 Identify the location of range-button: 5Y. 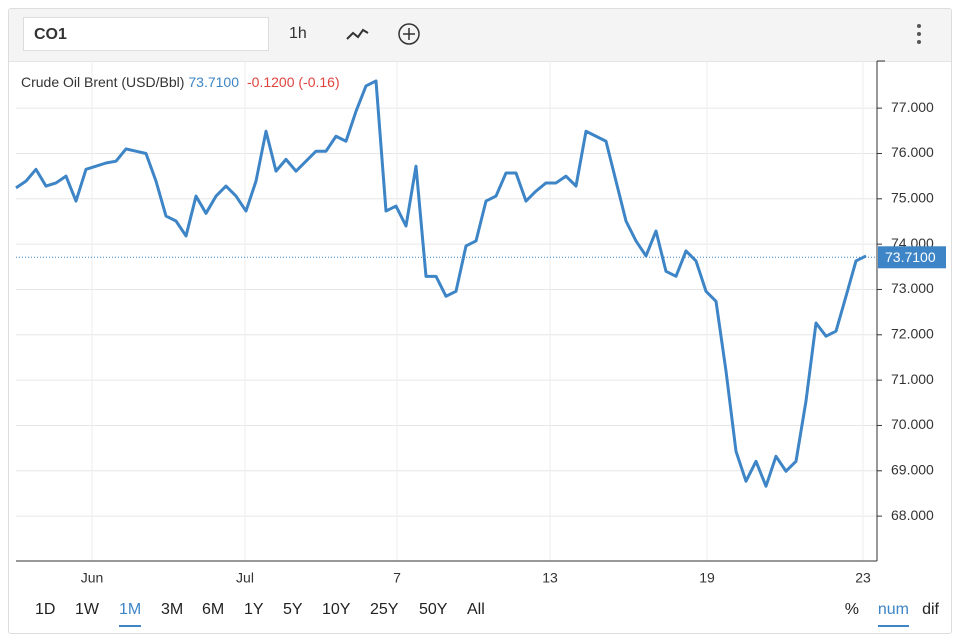
(293, 609).